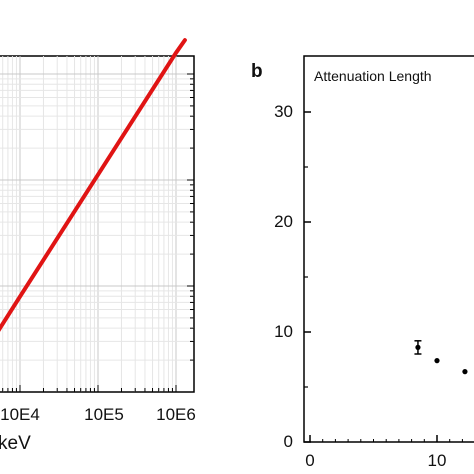 Image resolution: width=474 pixels, height=474 pixels. Describe the element at coordinates (176, 414) in the screenshot. I see `x-tick-label-10e6: 10E6` at that location.